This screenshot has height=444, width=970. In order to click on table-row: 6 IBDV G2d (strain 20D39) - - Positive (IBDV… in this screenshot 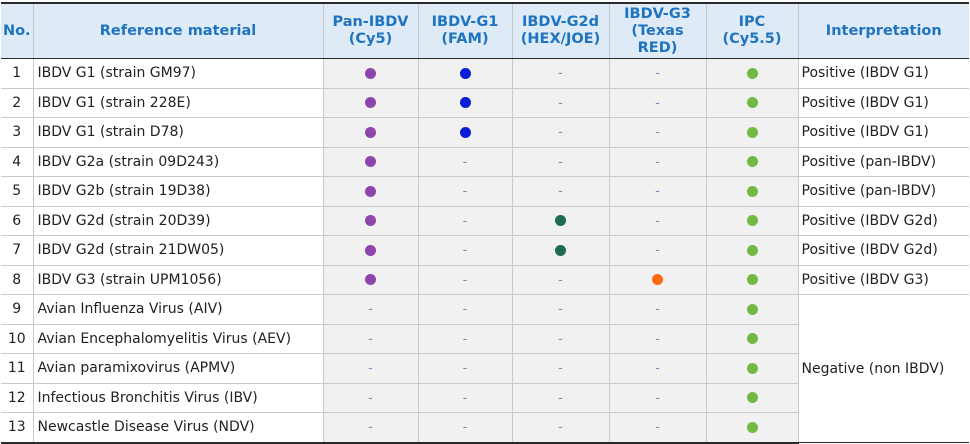, I will do `click(485, 221)`.